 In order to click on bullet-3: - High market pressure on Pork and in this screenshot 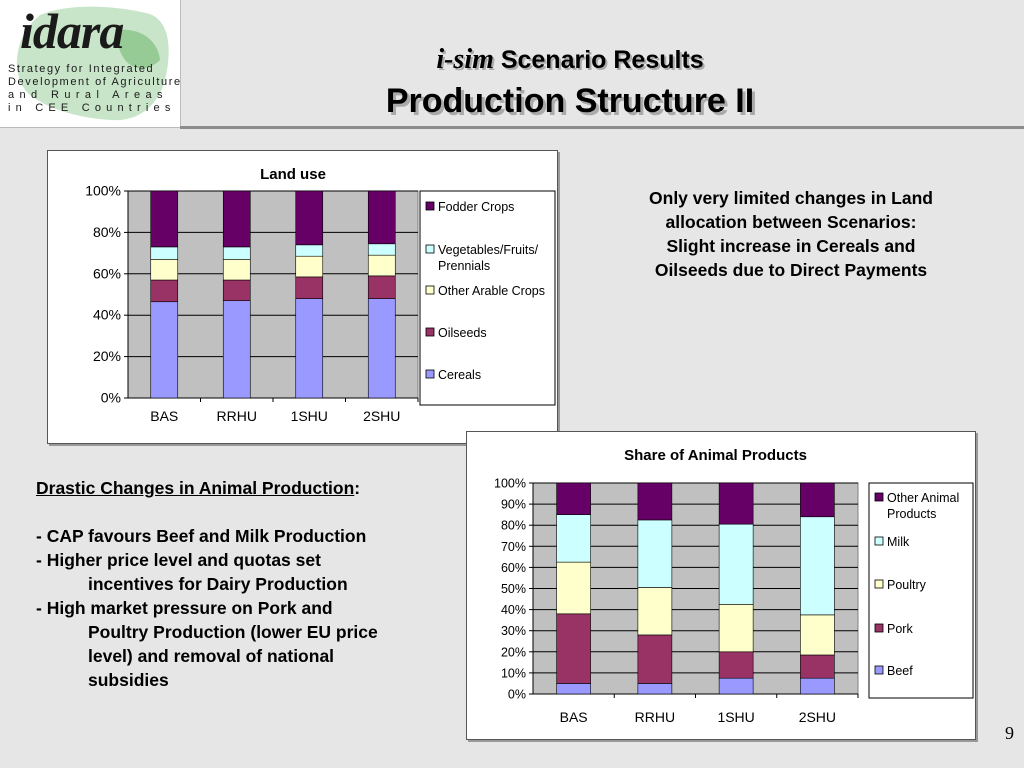, I will do `click(184, 608)`.